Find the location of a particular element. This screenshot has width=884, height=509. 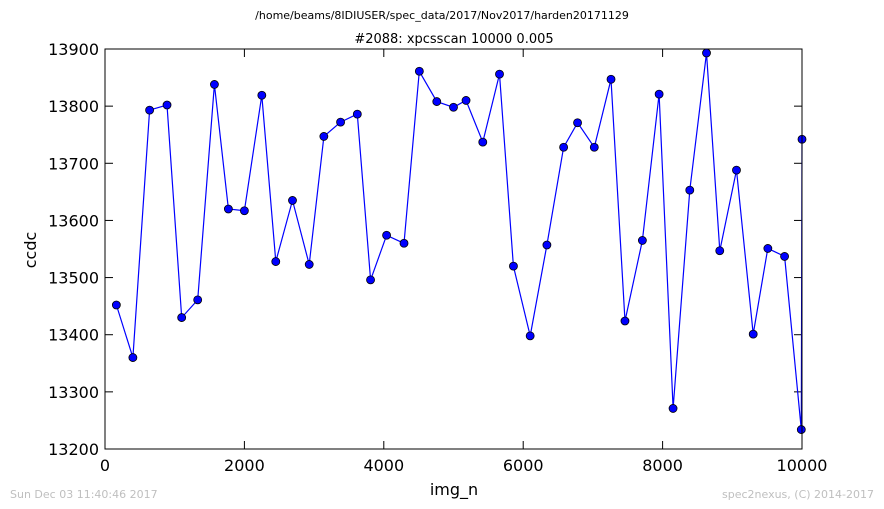

y-tick-label: 13700 is located at coordinates (73, 163).